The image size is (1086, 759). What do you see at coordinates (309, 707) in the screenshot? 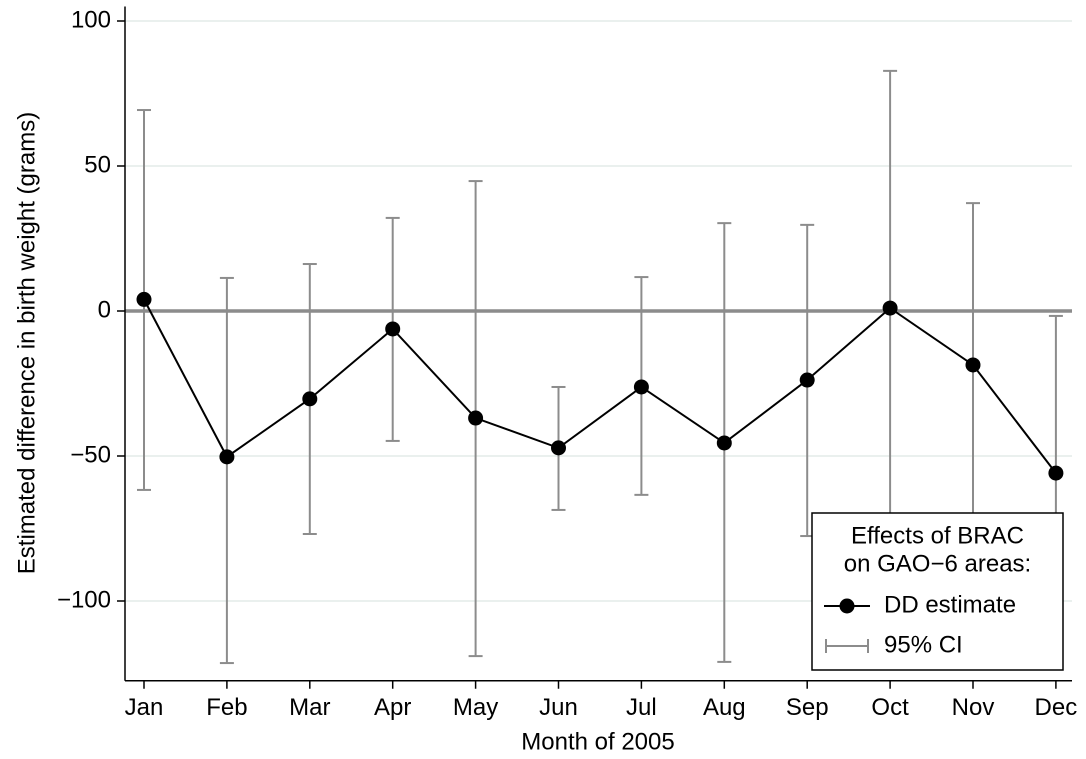
I see `x-tick-label: Mar` at bounding box center [309, 707].